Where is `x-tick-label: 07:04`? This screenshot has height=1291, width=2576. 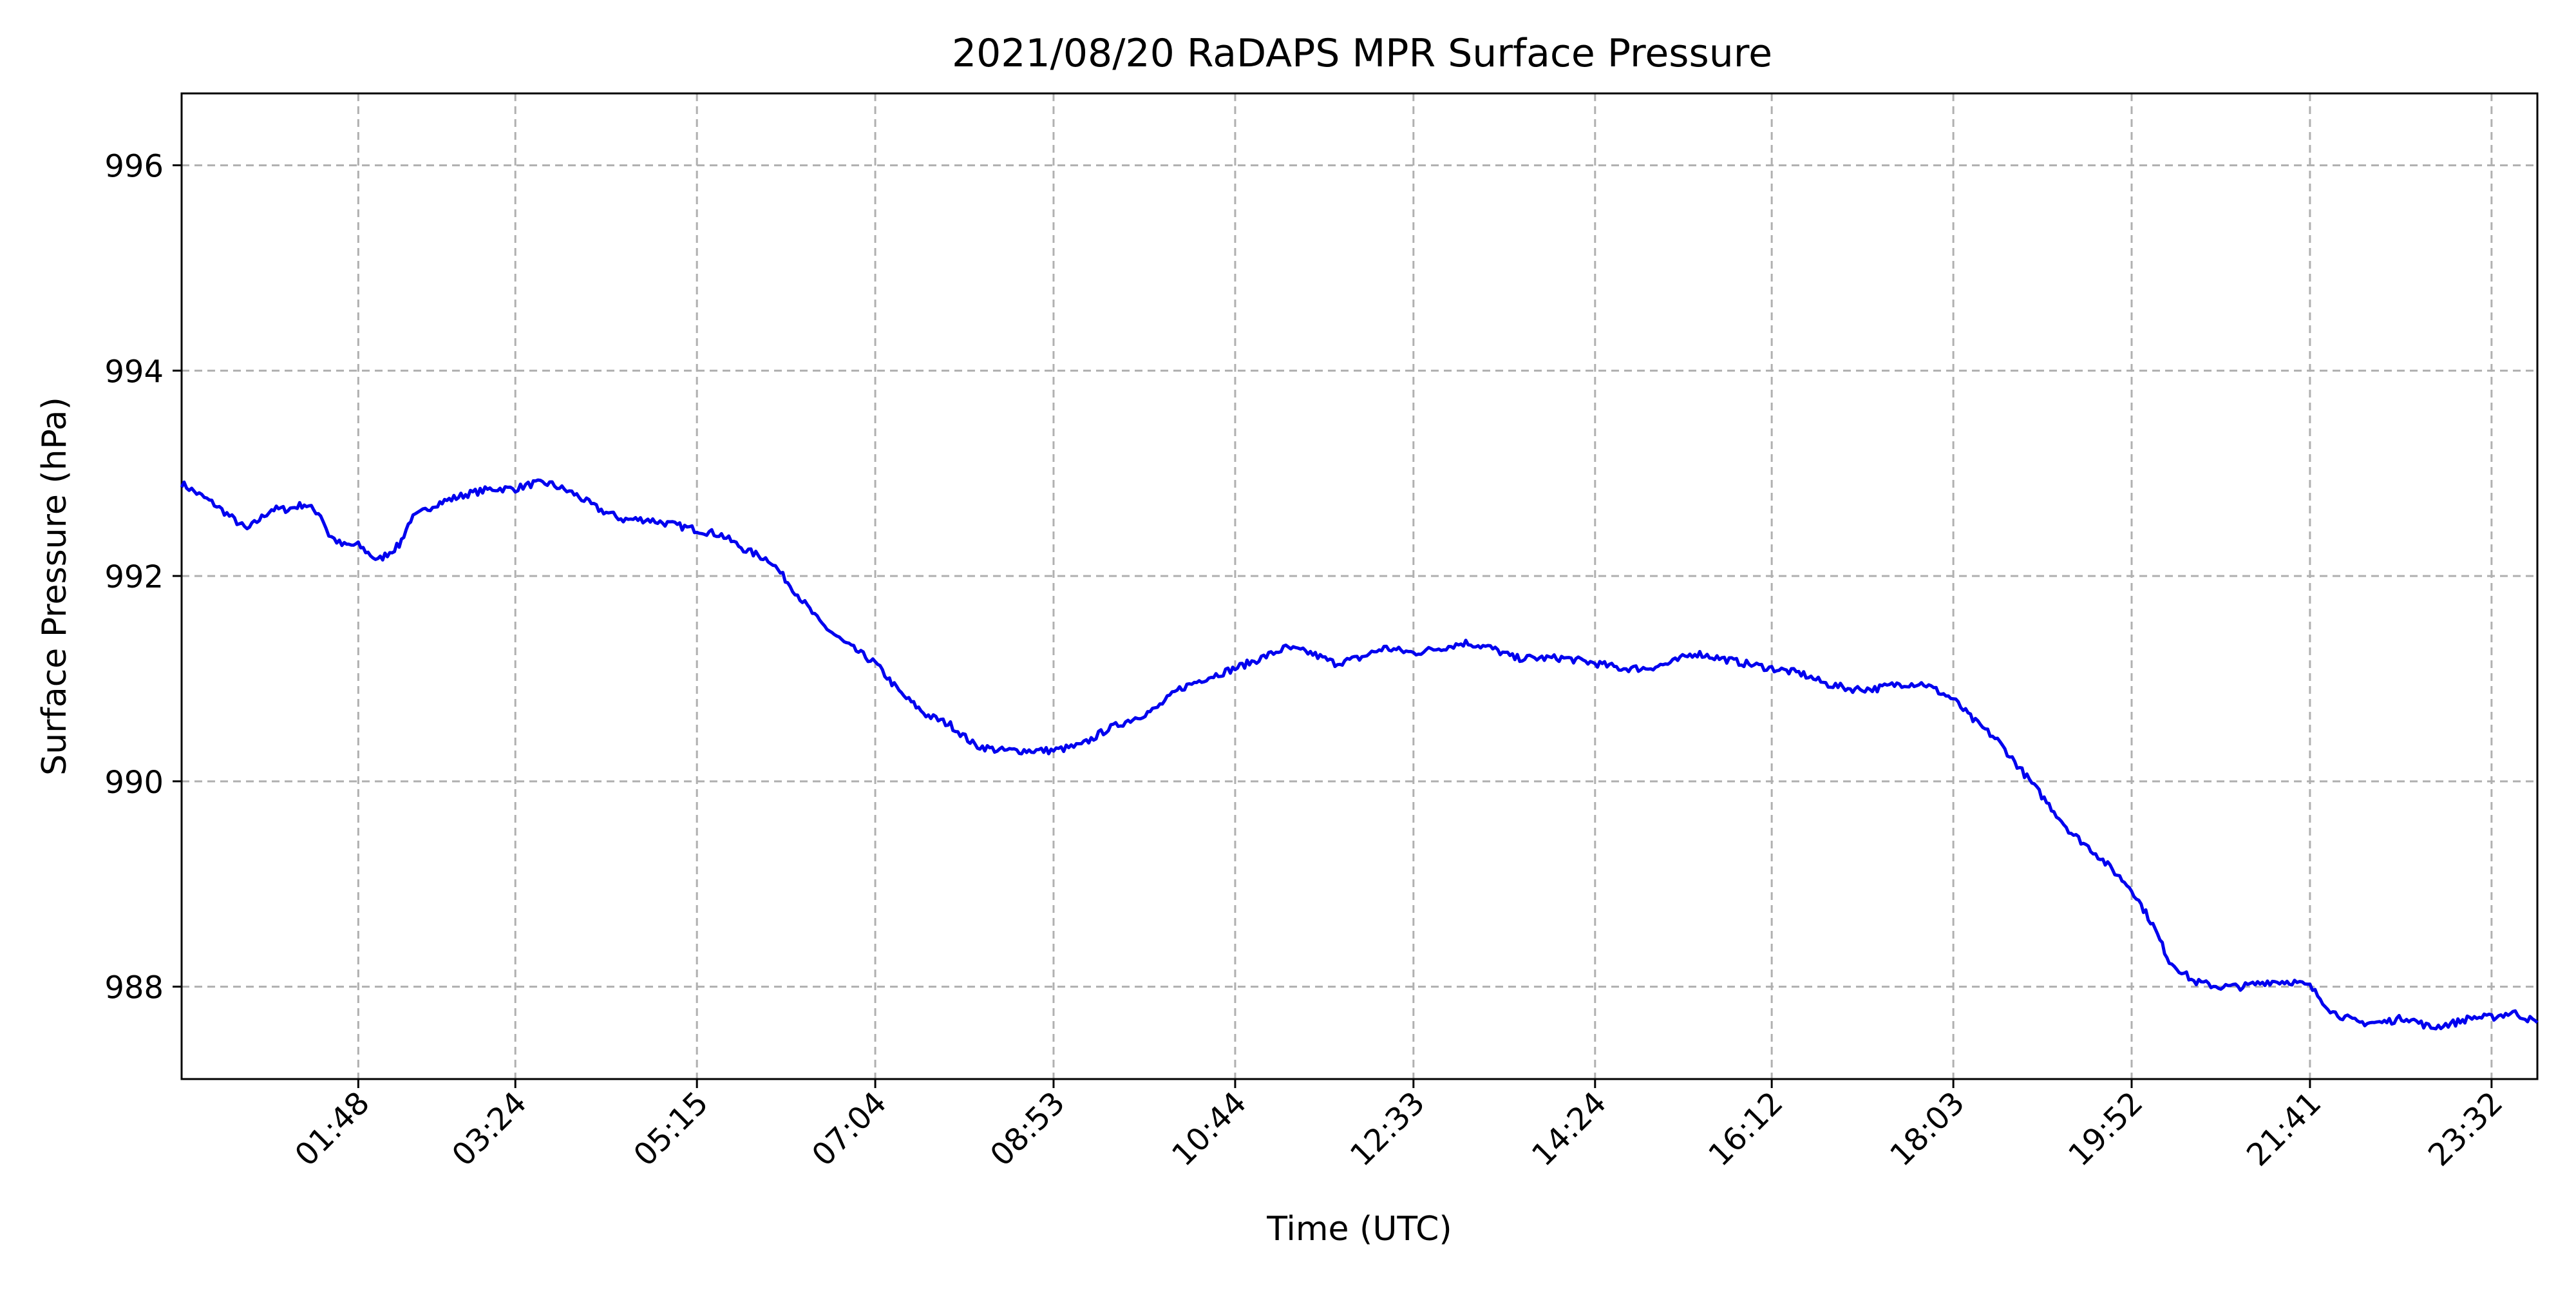
x-tick-label: 07:04 is located at coordinates (849, 1129).